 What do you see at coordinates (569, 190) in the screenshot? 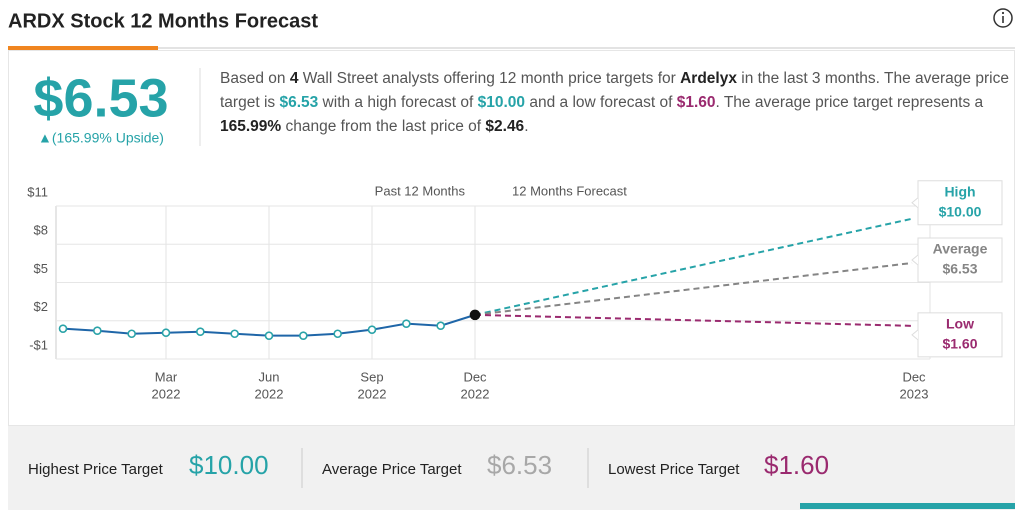
I see `period-label: 12 Months Forecast` at bounding box center [569, 190].